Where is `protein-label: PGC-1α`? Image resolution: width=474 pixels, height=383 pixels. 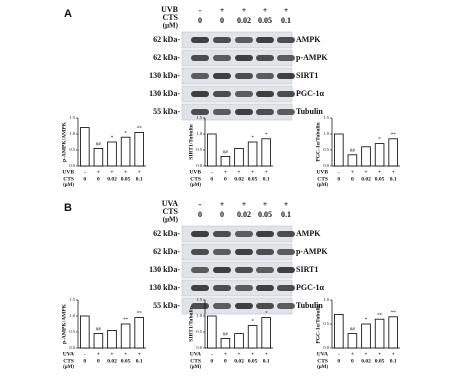
protein-label: PGC-1α is located at coordinates (310, 93).